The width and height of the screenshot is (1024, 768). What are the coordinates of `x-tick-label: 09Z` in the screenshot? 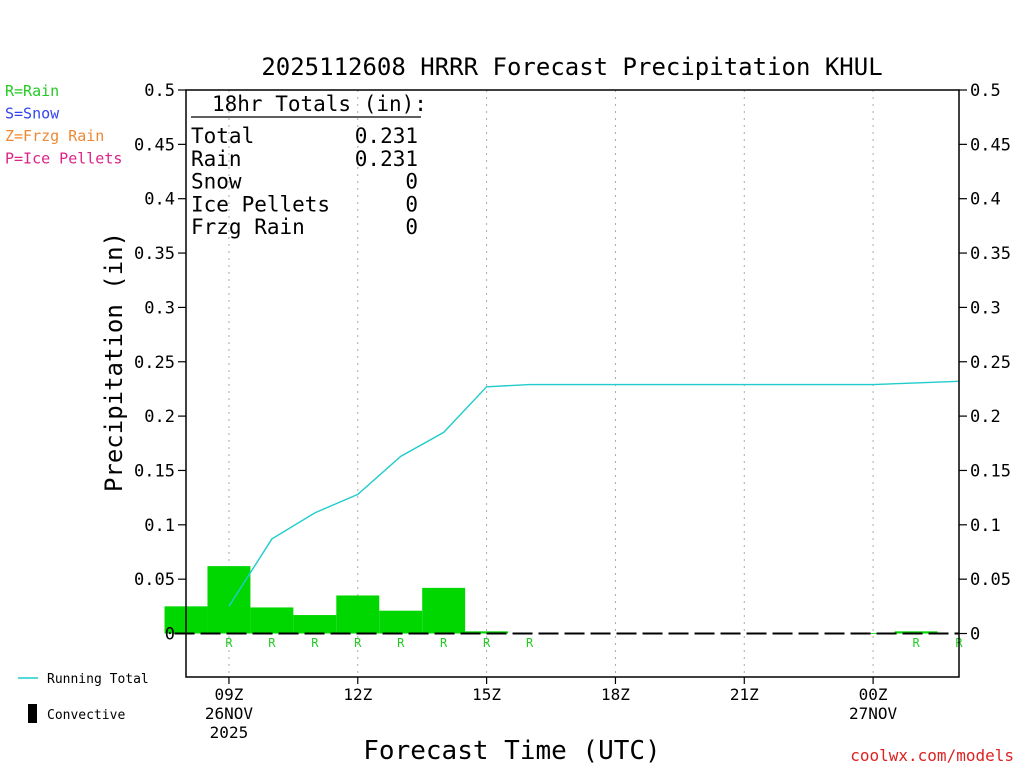 It's located at (228, 694).